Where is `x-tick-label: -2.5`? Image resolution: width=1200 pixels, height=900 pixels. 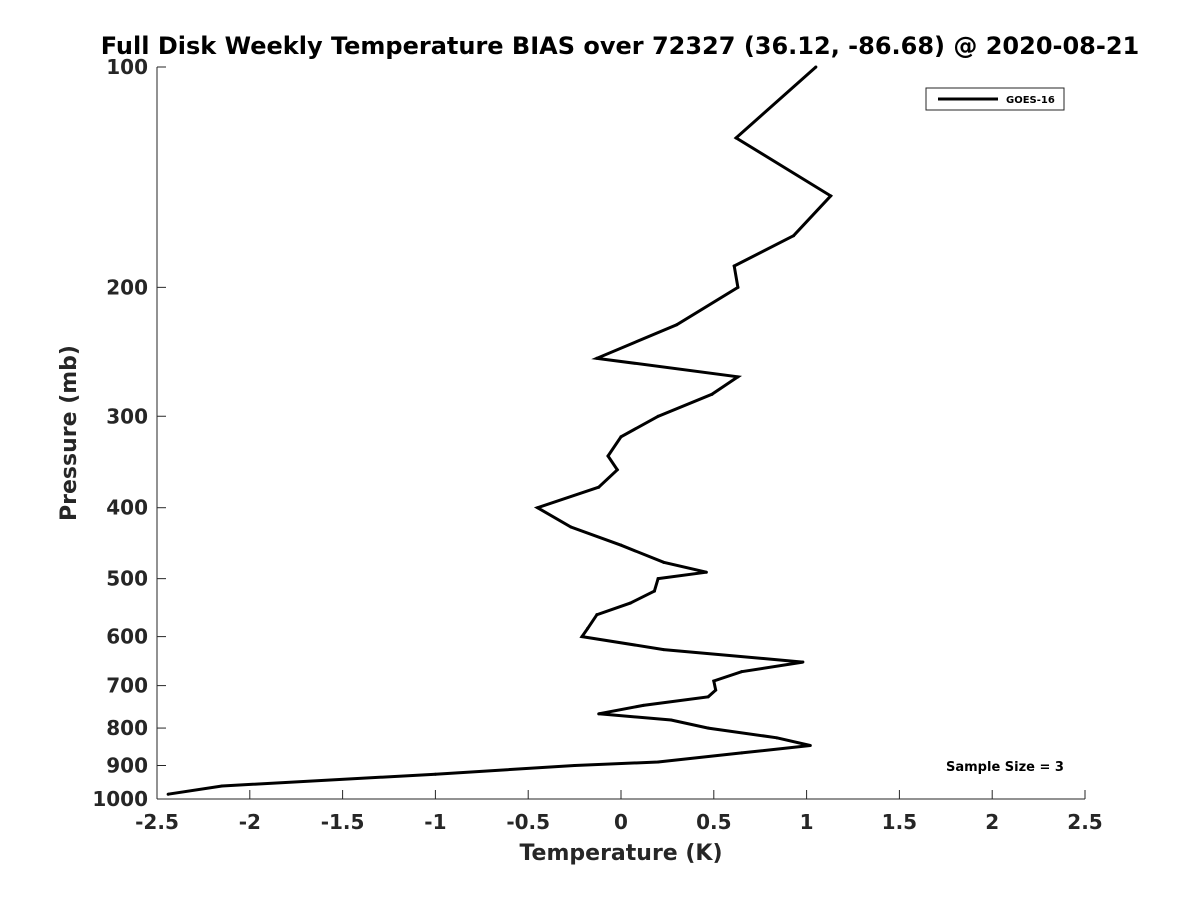 x-tick-label: -2.5 is located at coordinates (157, 822).